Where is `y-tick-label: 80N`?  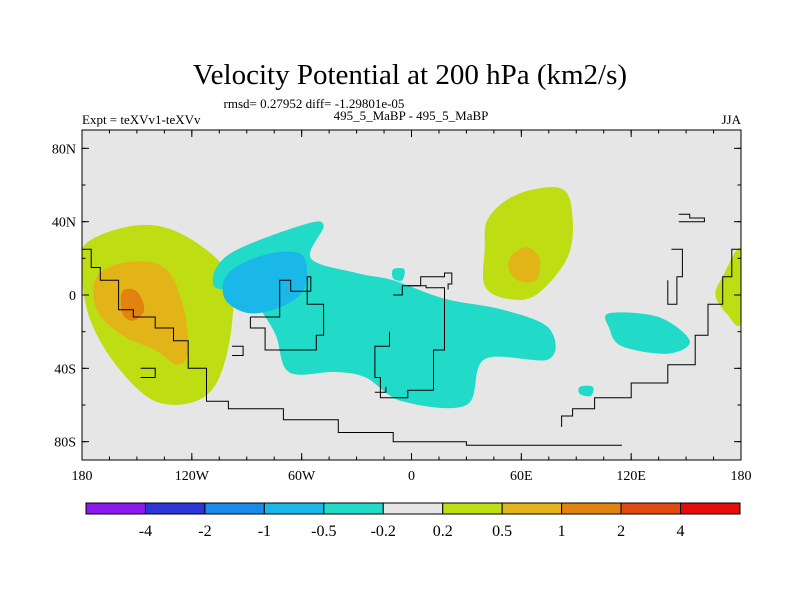 y-tick-label: 80N is located at coordinates (64, 149).